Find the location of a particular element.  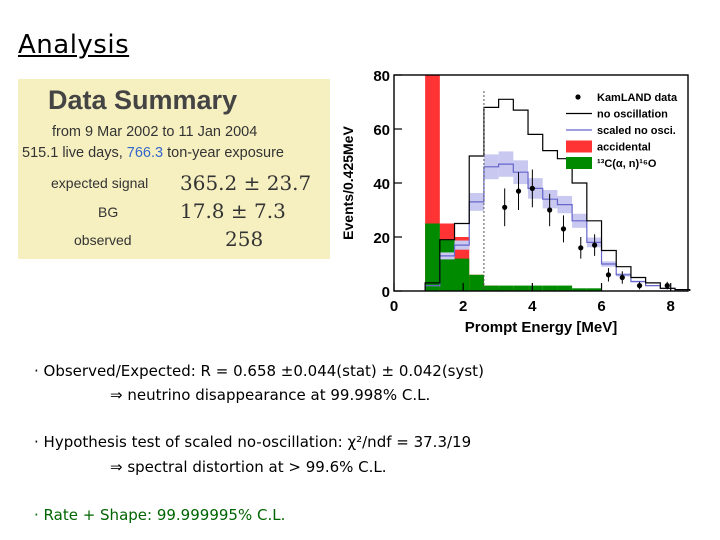

no-oscillation-line is located at coordinates (557, 194).